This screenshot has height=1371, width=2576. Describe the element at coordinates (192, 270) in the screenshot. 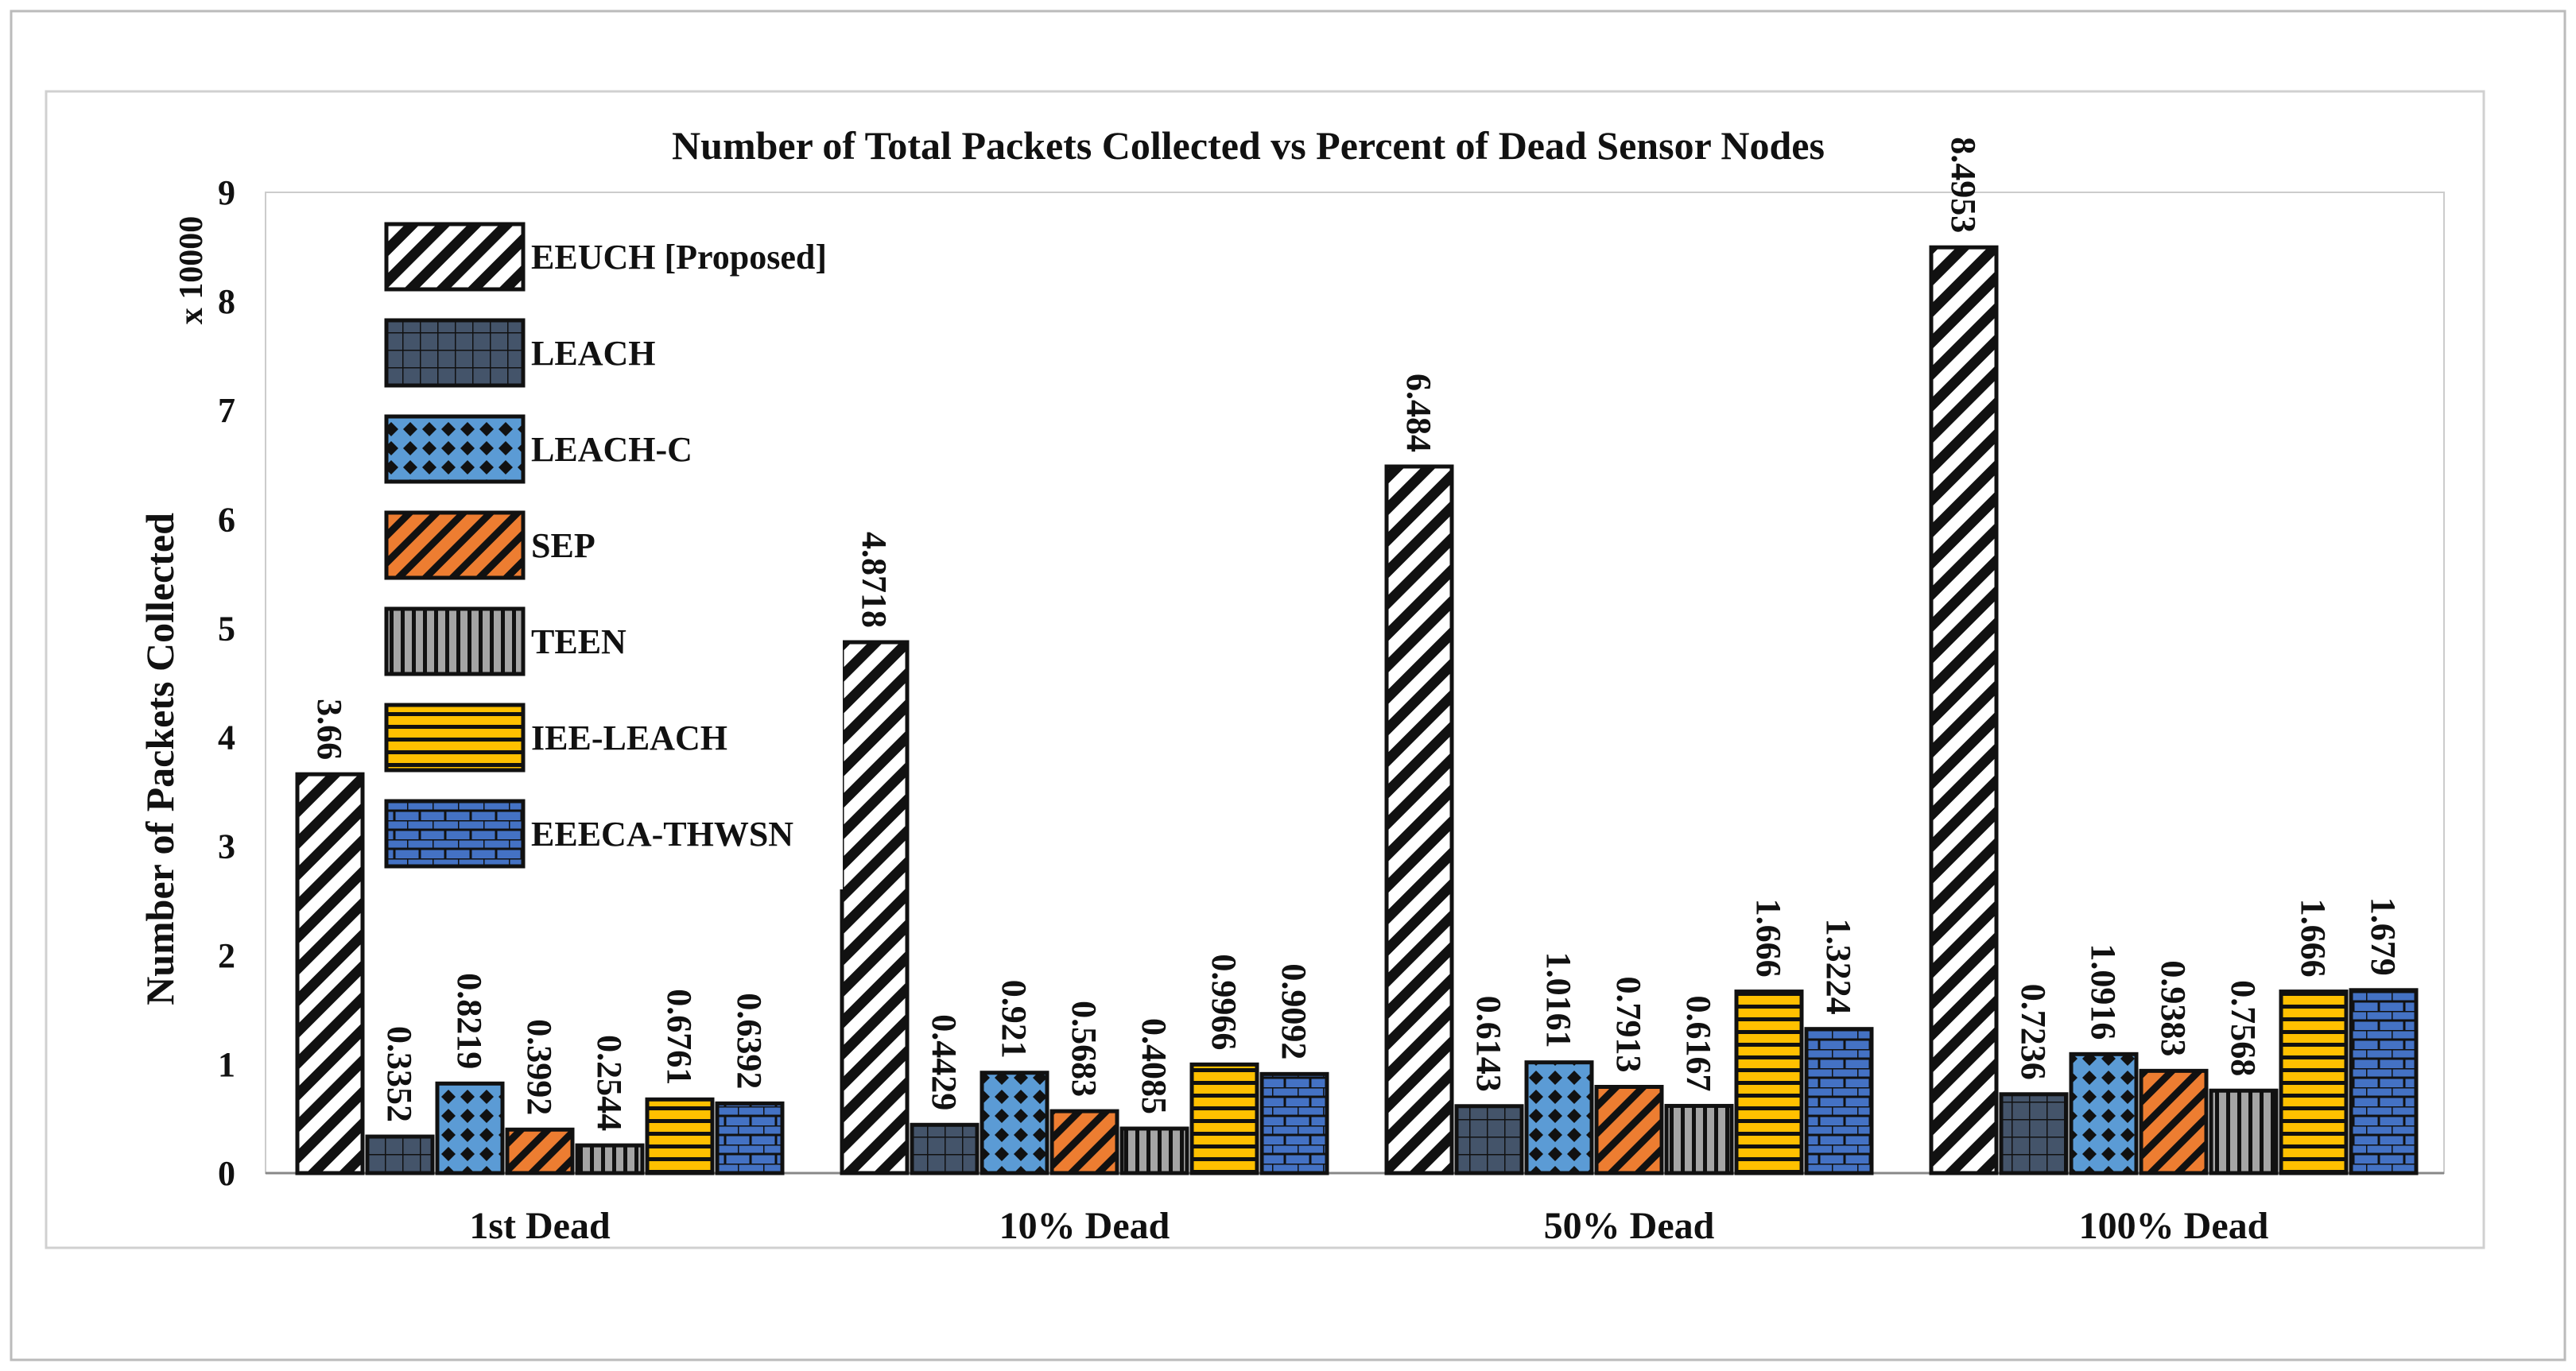

I see `y-axis-multiplier: x 10000` at that location.